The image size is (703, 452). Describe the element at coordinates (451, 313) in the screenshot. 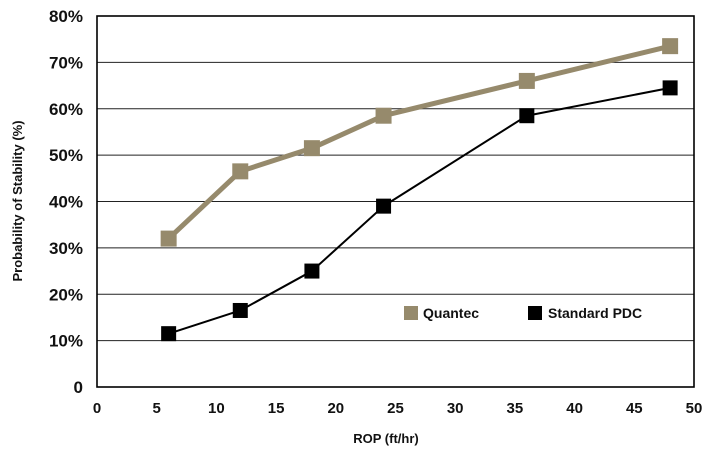

I see `legend-label-quantec: Quantec` at that location.